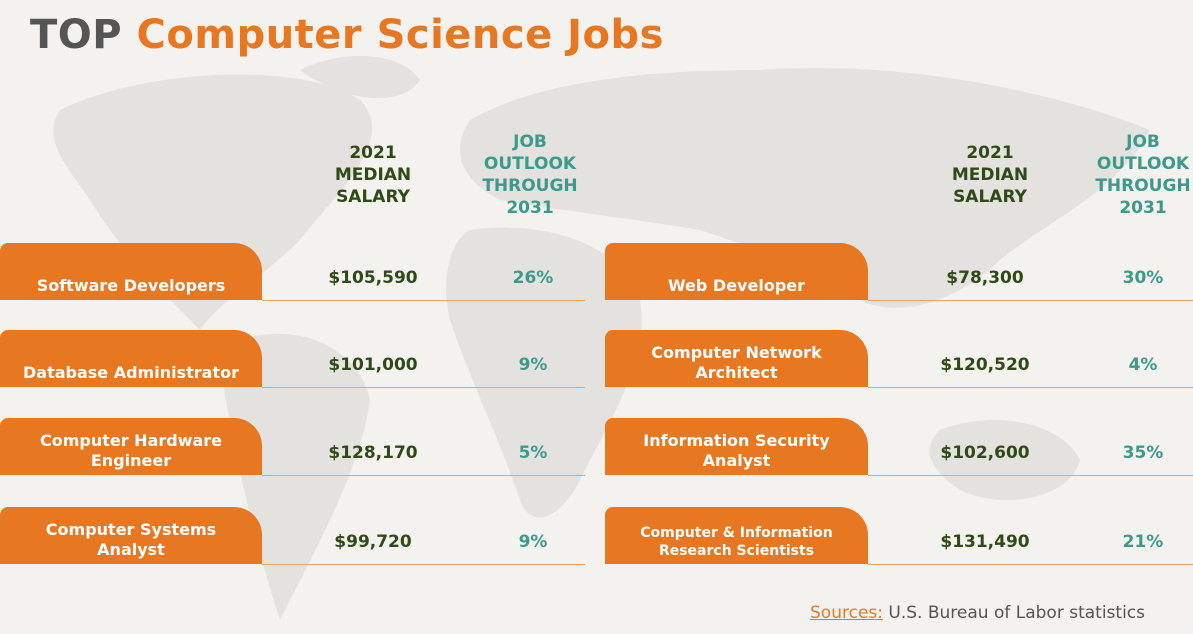  I want to click on salary: $128,170, so click(373, 453).